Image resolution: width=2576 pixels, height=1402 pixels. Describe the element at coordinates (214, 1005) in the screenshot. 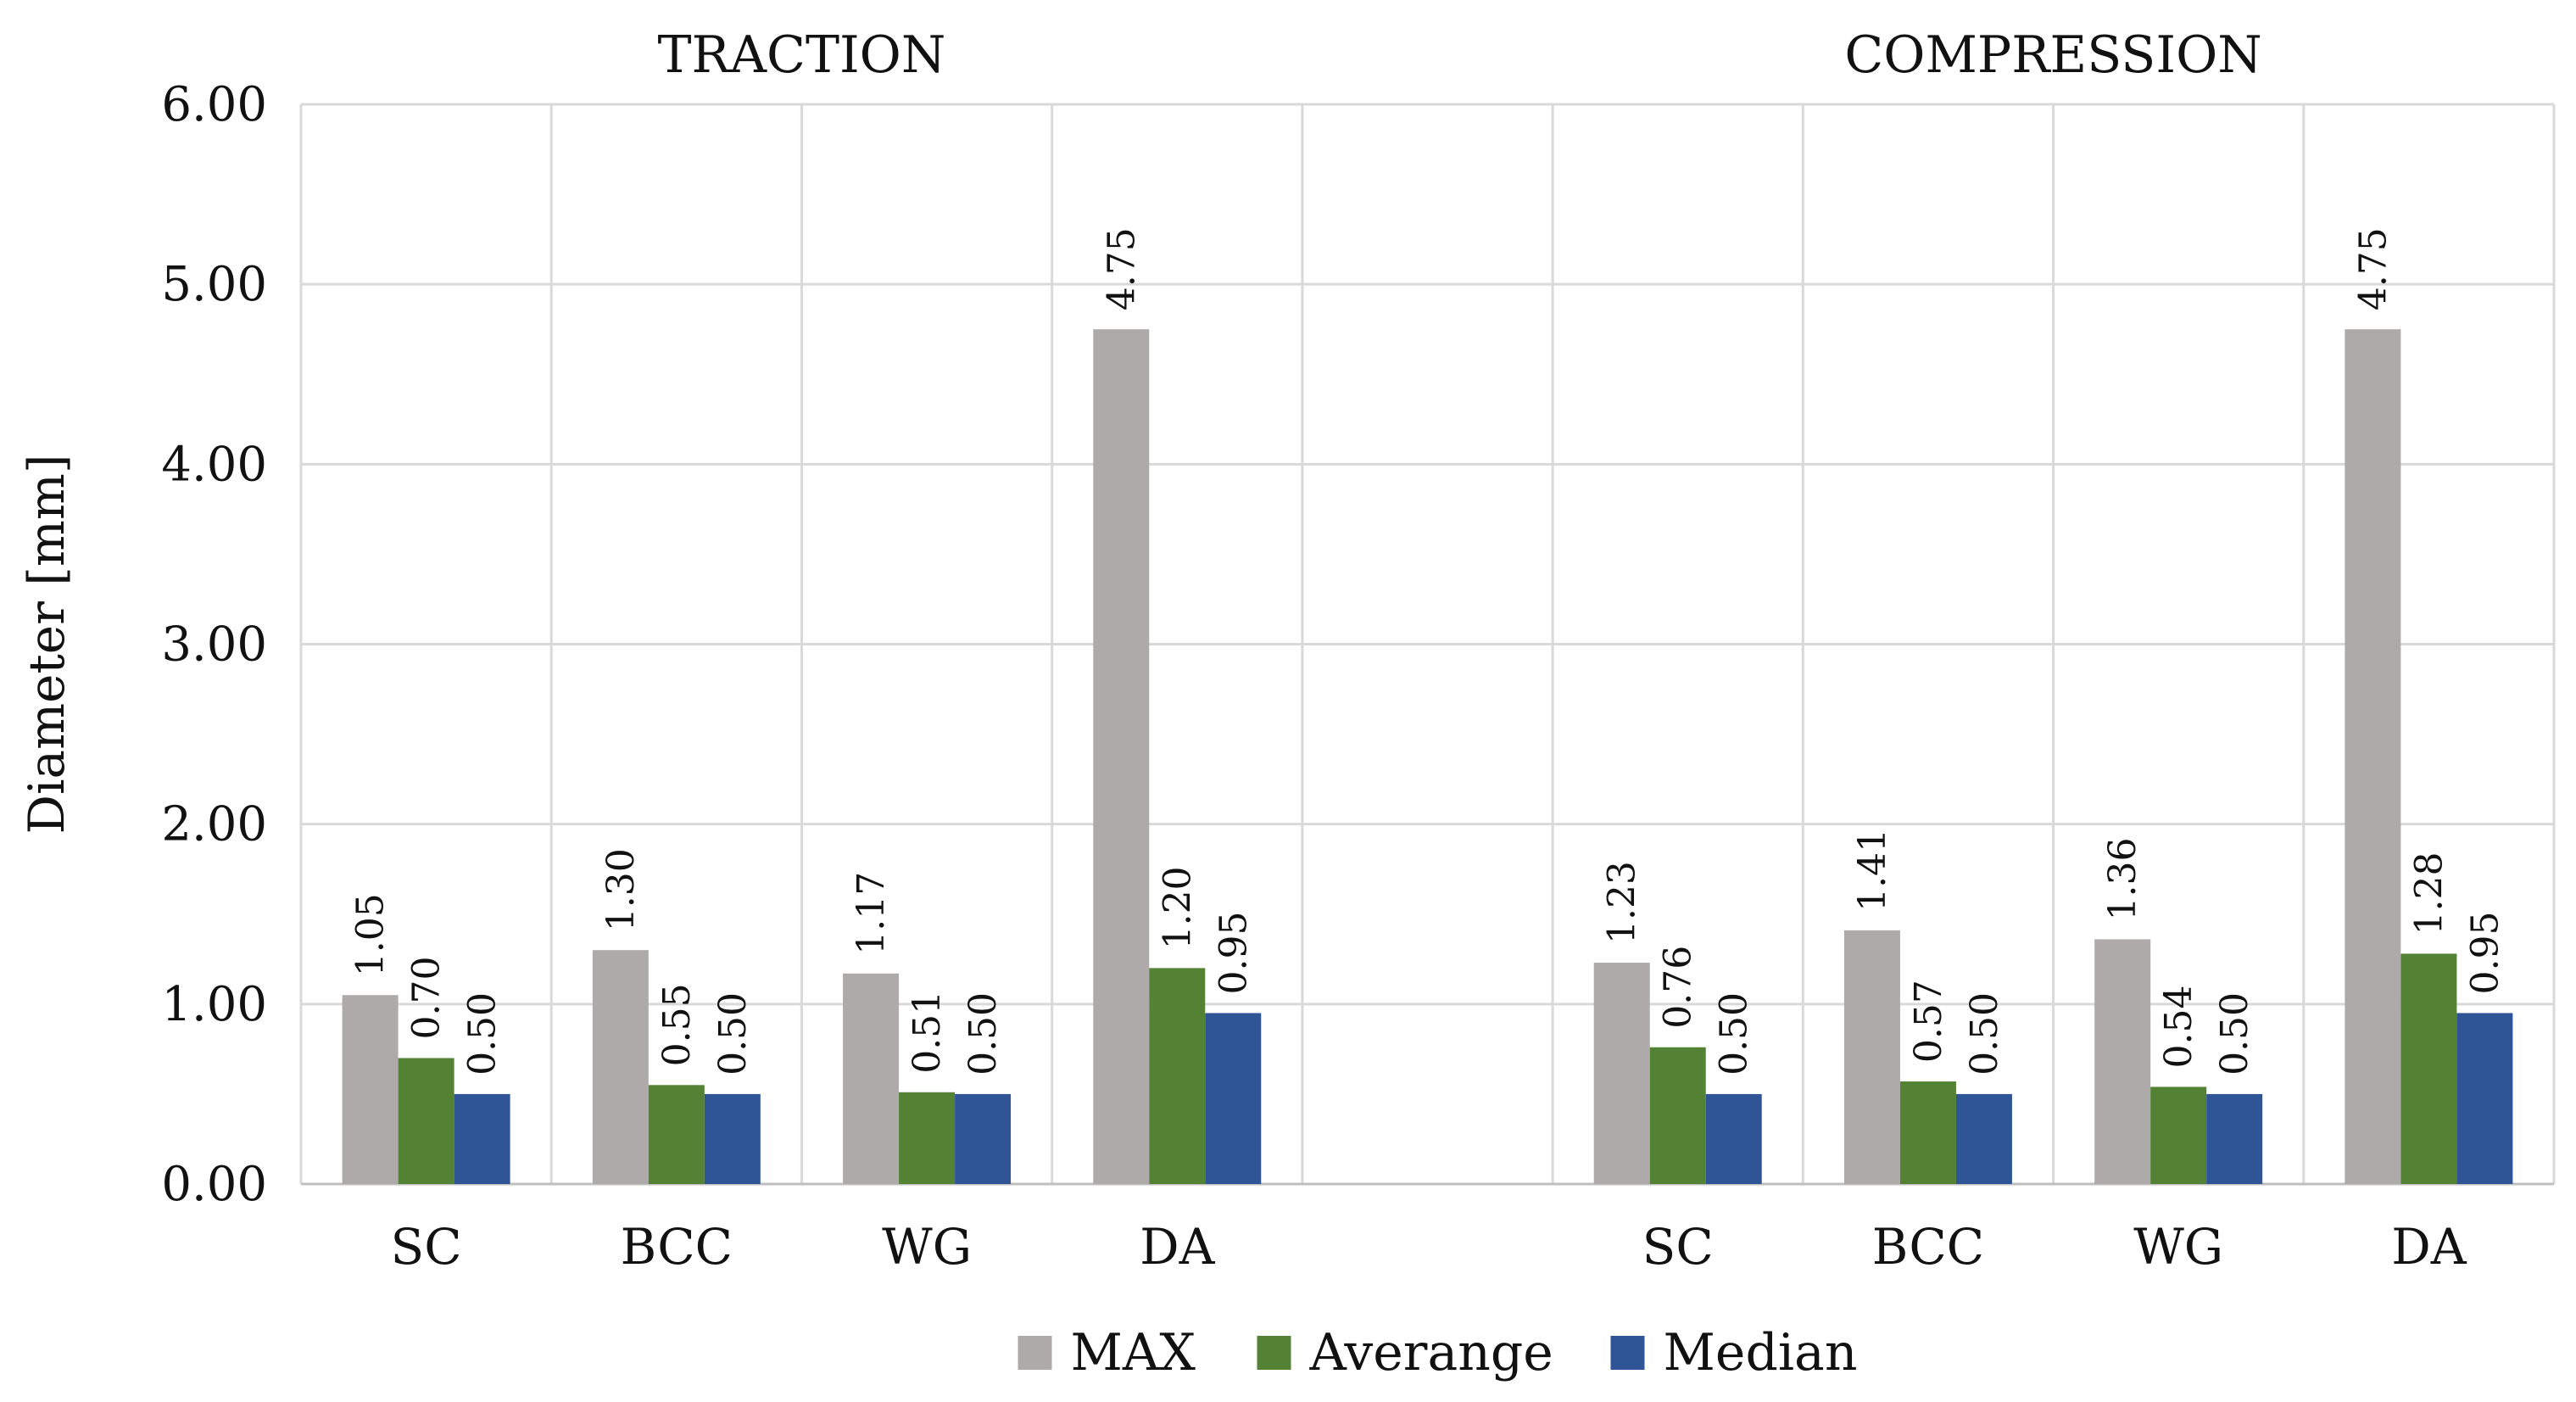

I see `y-tick-label: 1.00` at that location.